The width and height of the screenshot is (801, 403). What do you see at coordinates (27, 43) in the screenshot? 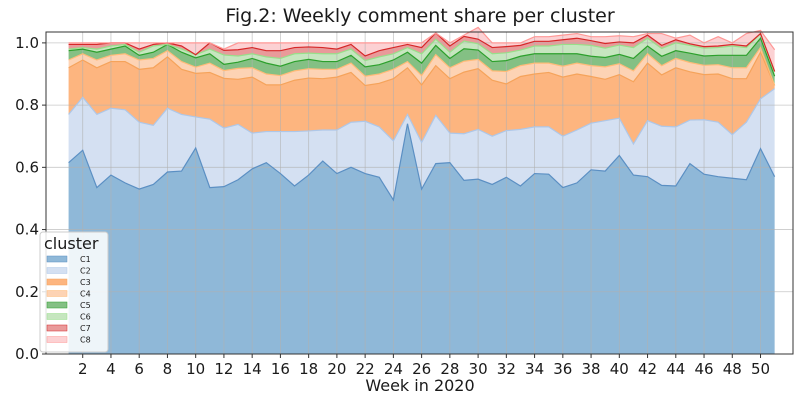
I see `y-tick-label: 1.0` at bounding box center [27, 43].